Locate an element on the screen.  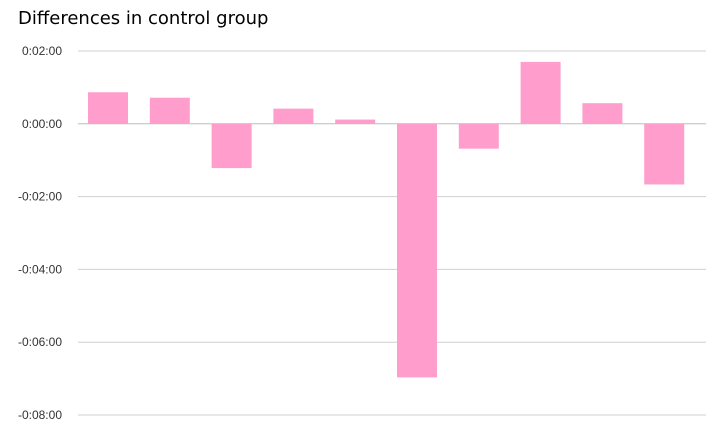
y-tick-label: -0:04:00 is located at coordinates (40, 269).